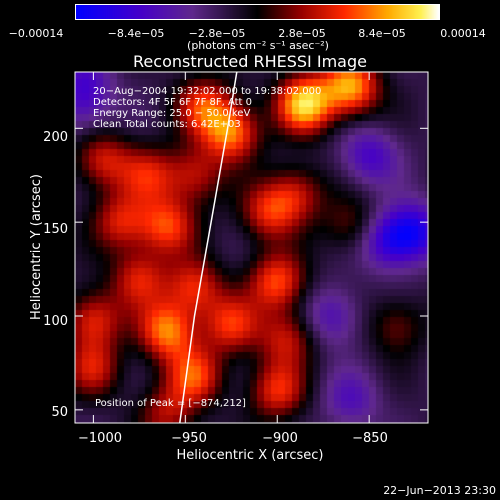 Image resolution: width=500 pixels, height=500 pixels. I want to click on x-tick-label: −900, so click(280, 438).